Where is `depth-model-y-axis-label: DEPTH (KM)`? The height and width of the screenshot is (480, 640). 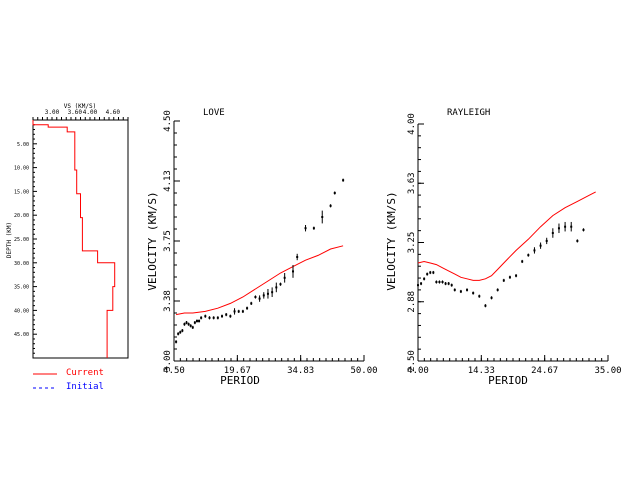
depth-model-y-axis-label: DEPTH (KM) is located at coordinates (9, 240).